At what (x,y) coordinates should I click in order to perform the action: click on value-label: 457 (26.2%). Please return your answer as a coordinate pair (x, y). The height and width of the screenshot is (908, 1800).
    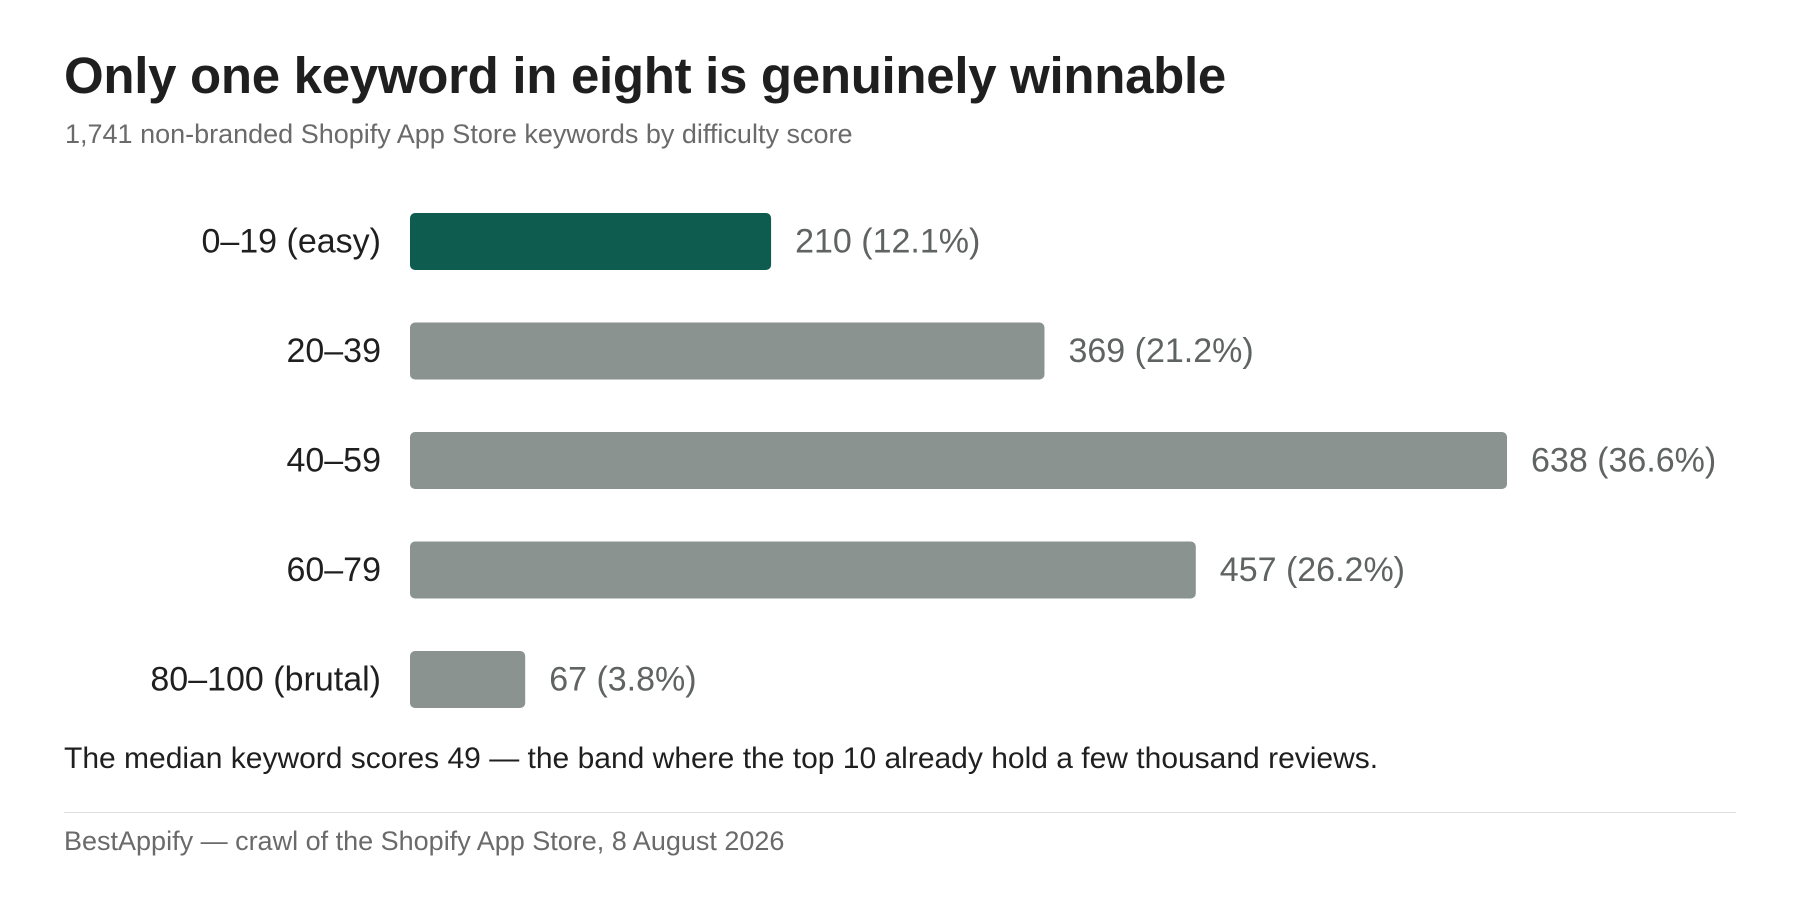
    Looking at the image, I should click on (1312, 570).